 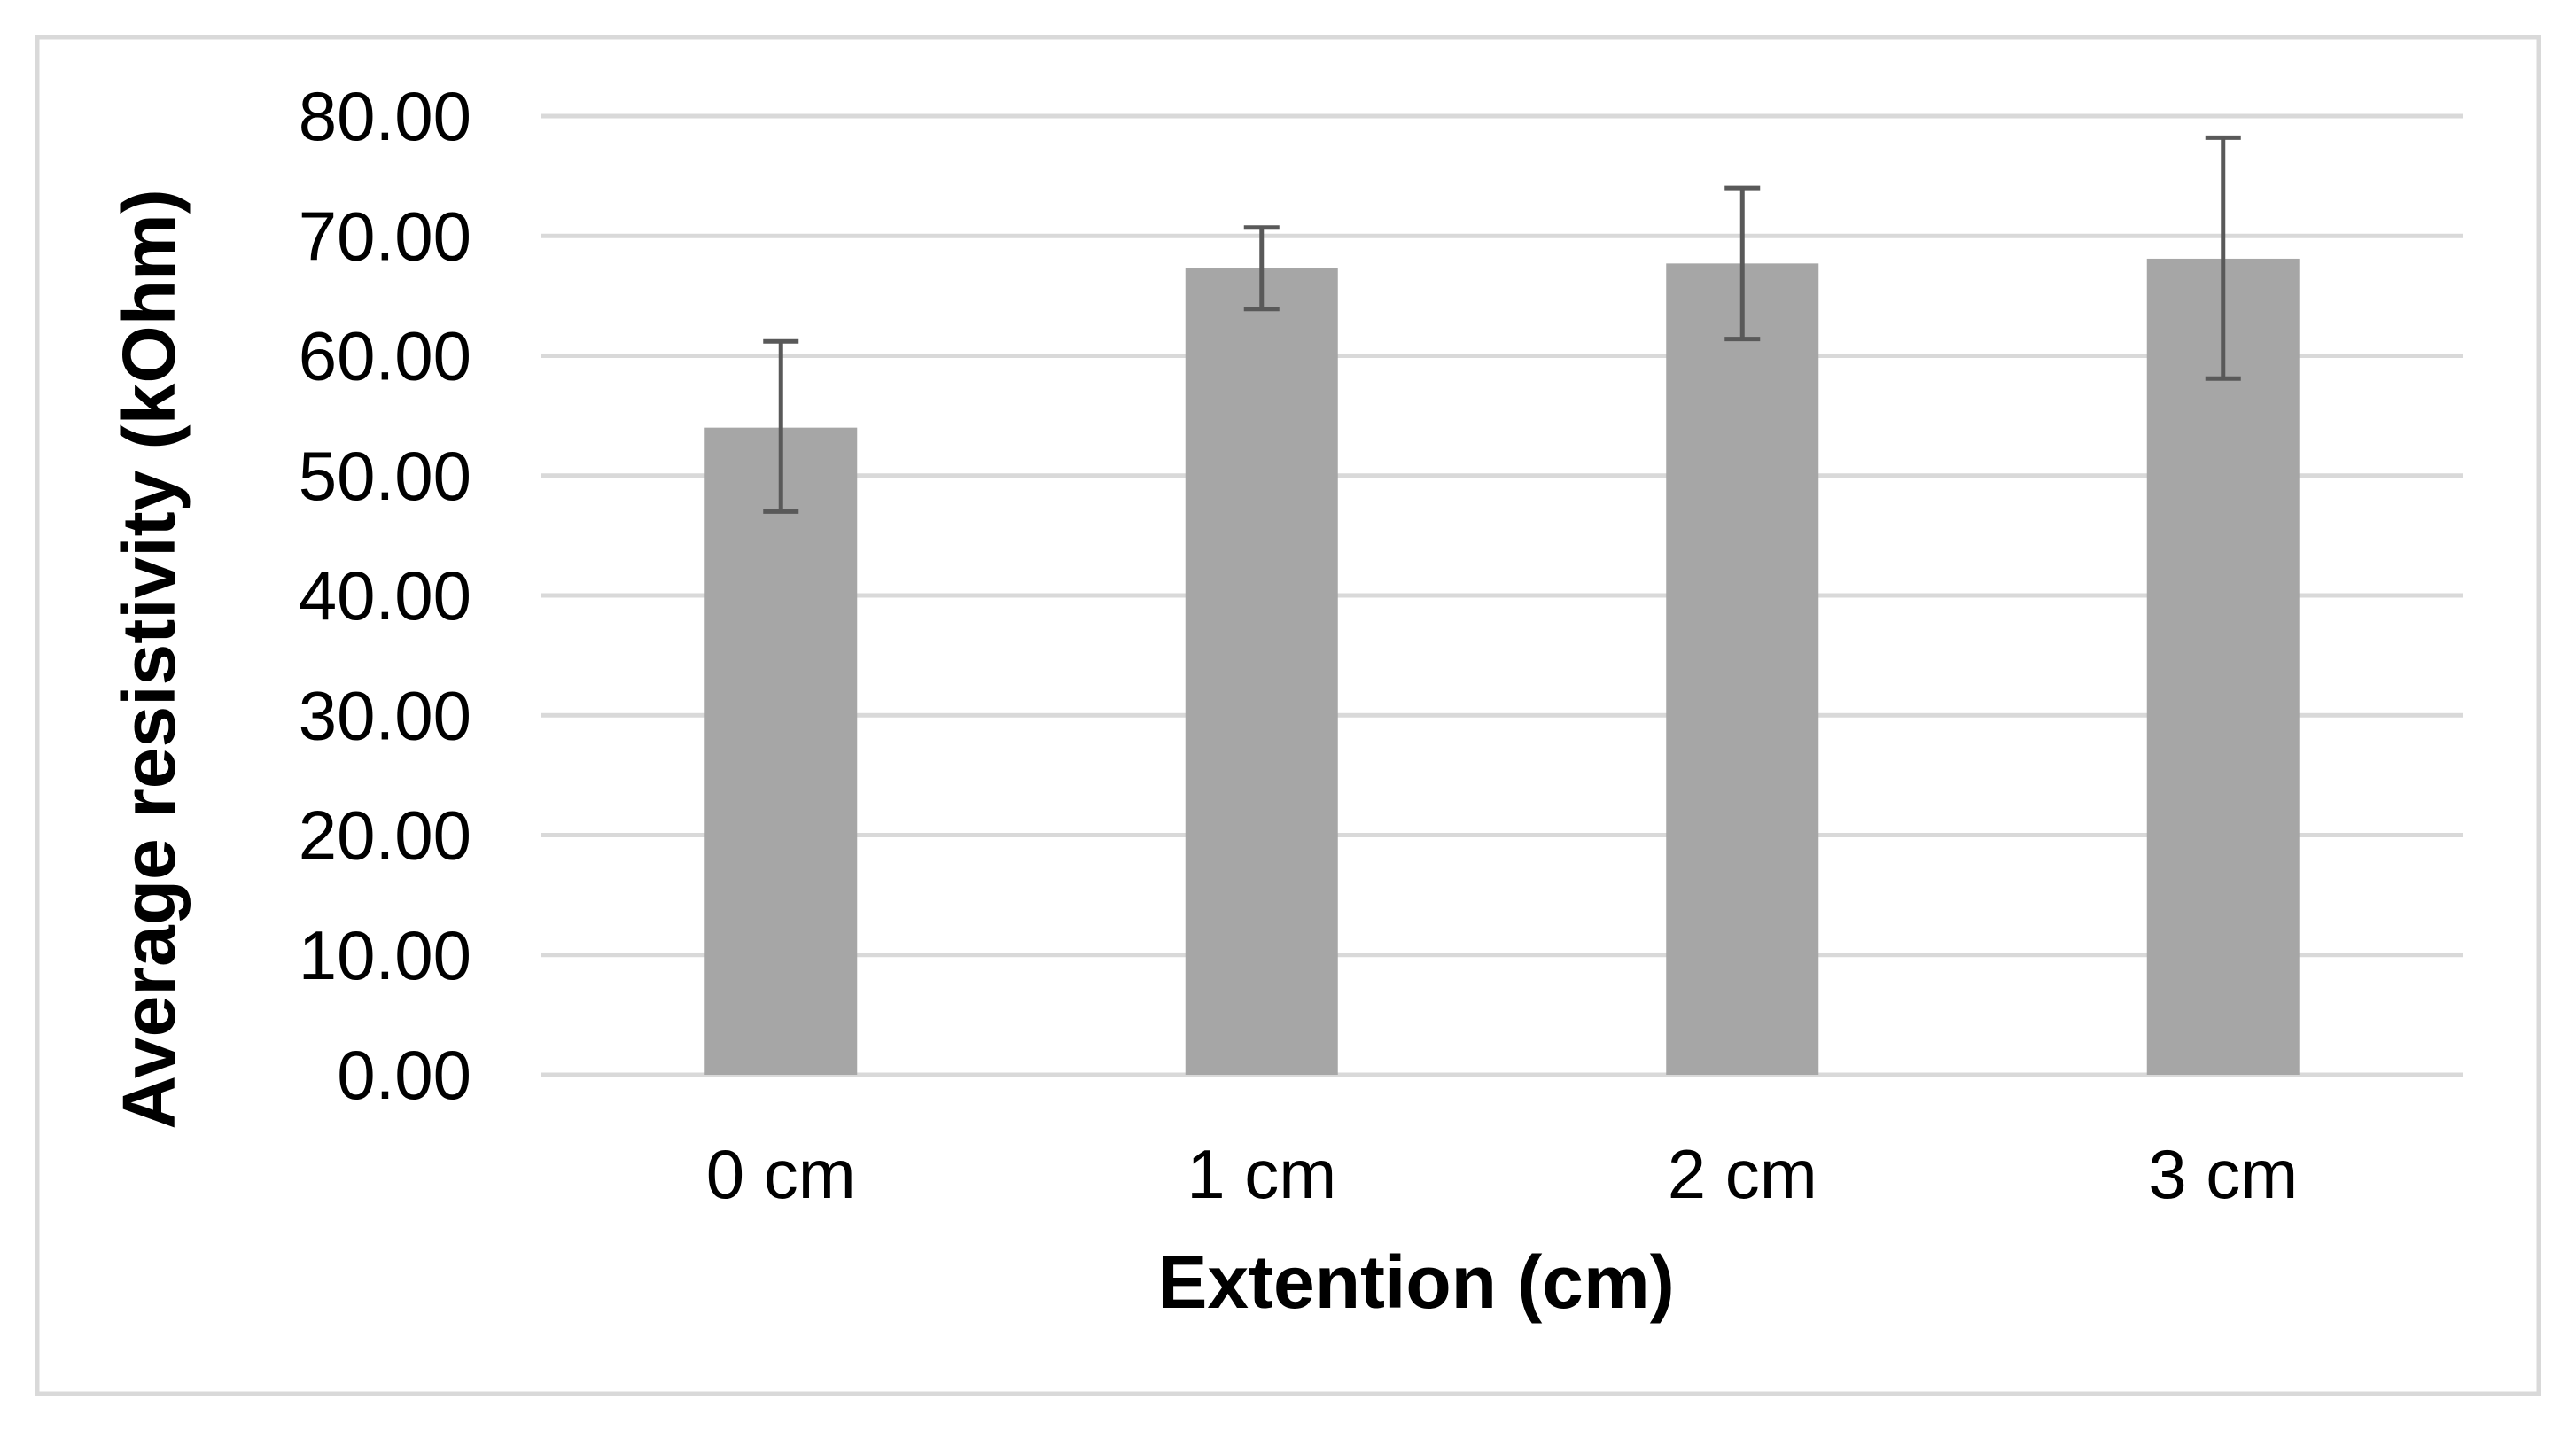 What do you see at coordinates (385, 836) in the screenshot?
I see `y-tick-label: 20.00` at bounding box center [385, 836].